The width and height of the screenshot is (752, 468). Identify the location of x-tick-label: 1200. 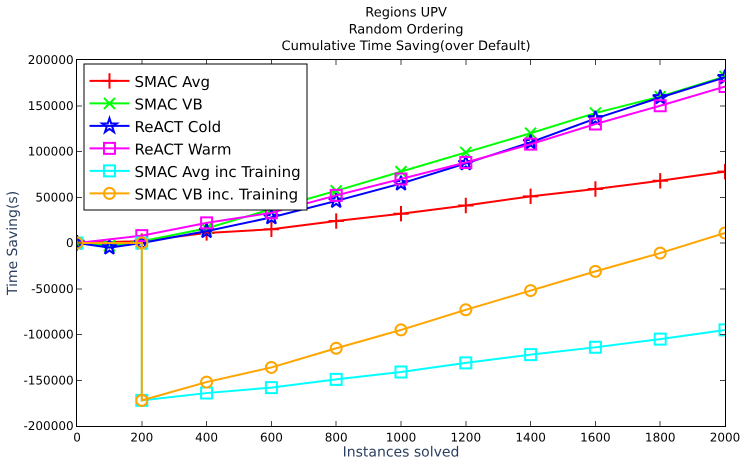
(466, 437).